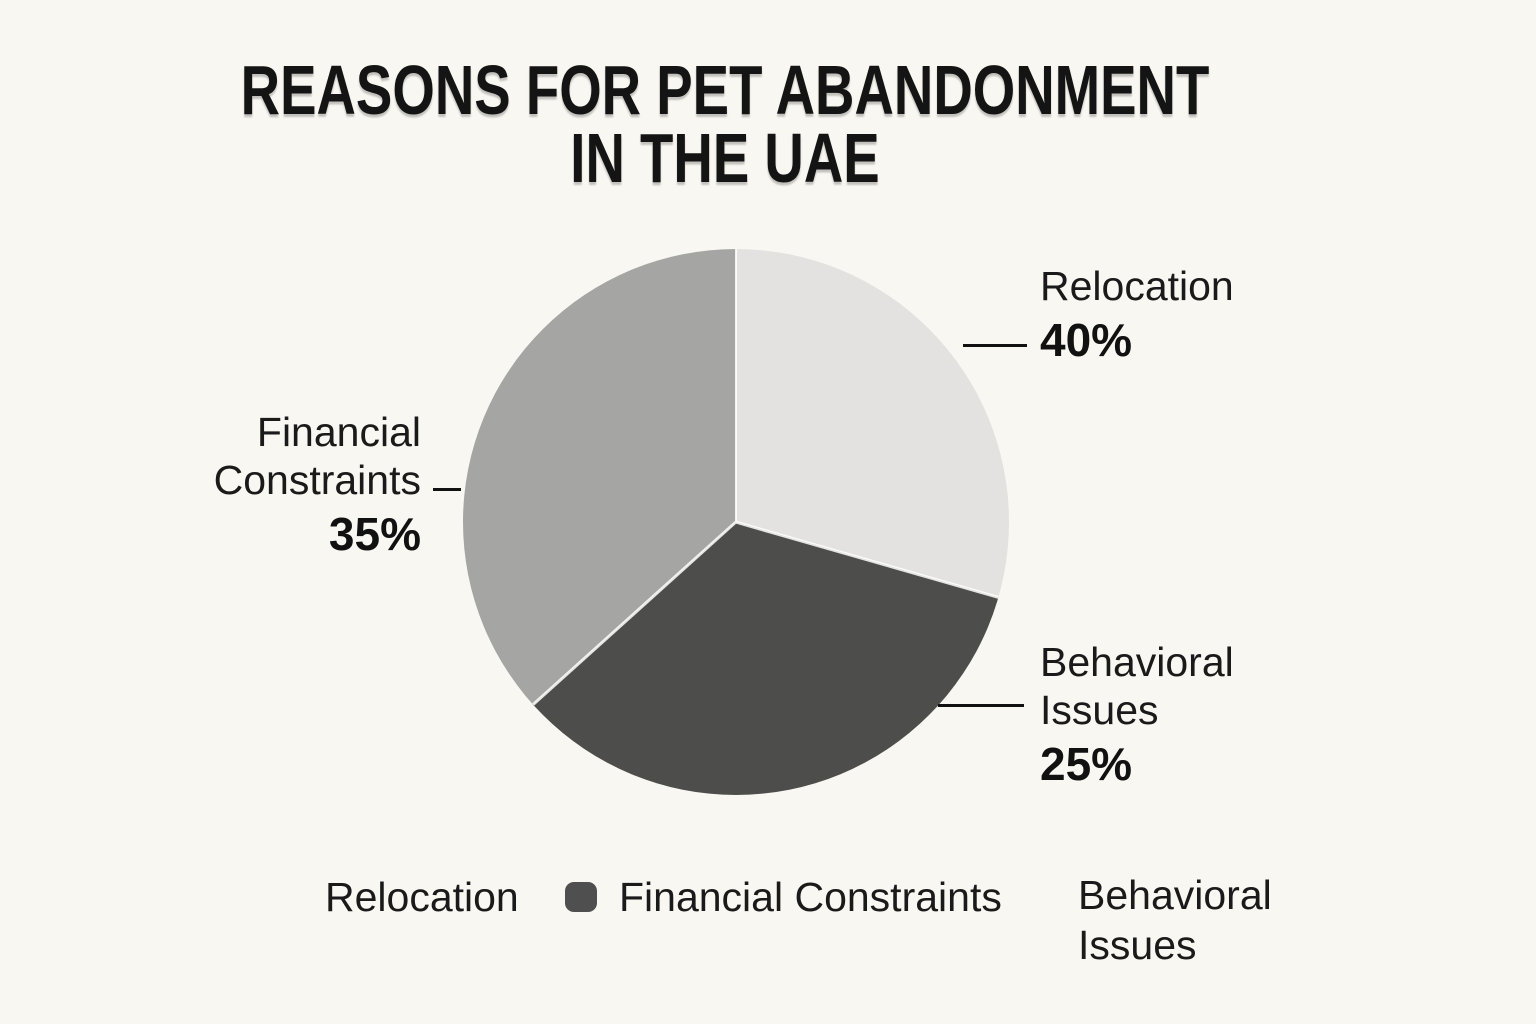 The image size is (1536, 1024). I want to click on legend-label-financial-constraints: Financial Constraints, so click(810, 897).